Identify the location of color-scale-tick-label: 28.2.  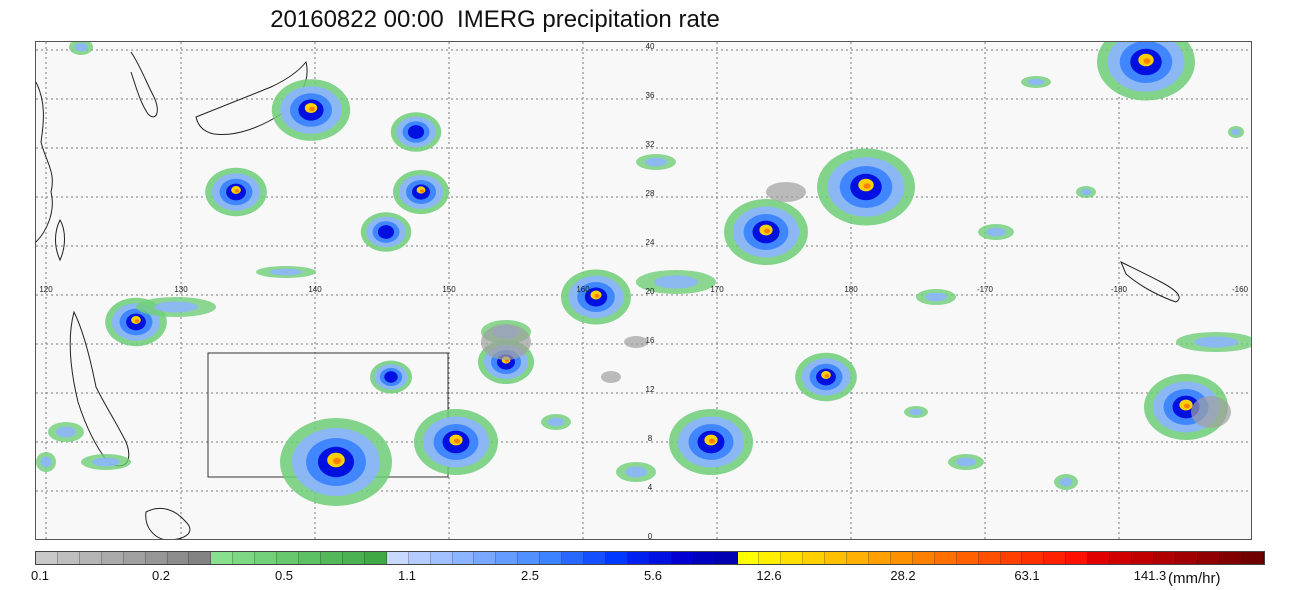
(903, 575).